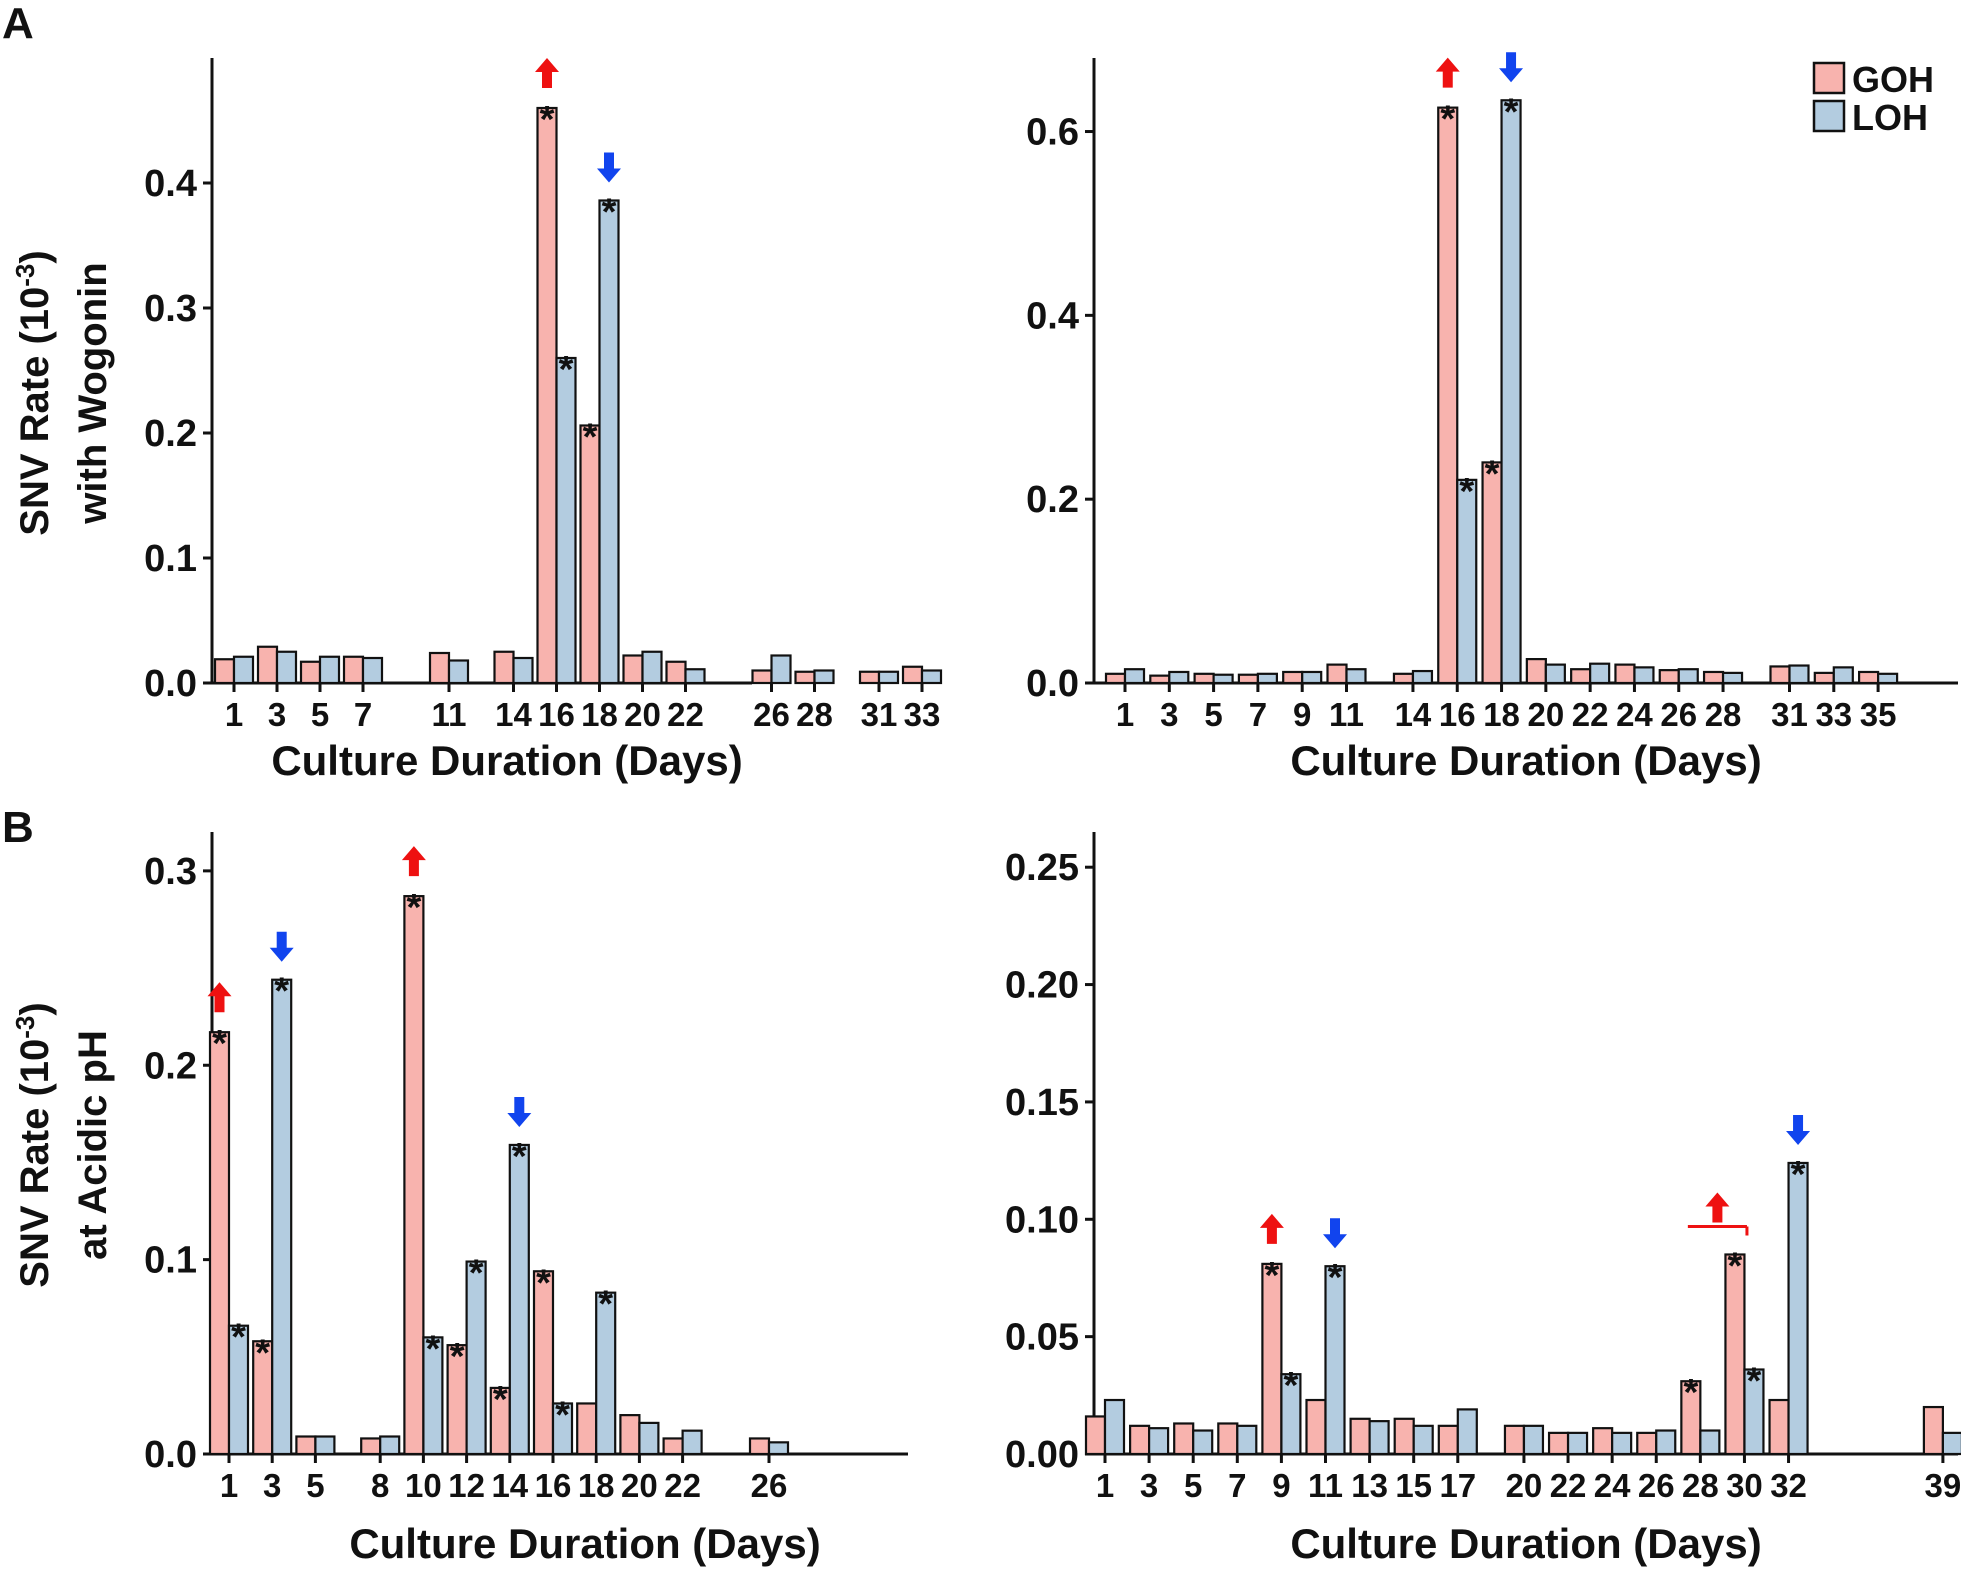 The image size is (1961, 1575). Describe the element at coordinates (62, 1144) in the screenshot. I see `ylabel-b: SNV Rate (10-3) at Acidic pH` at that location.